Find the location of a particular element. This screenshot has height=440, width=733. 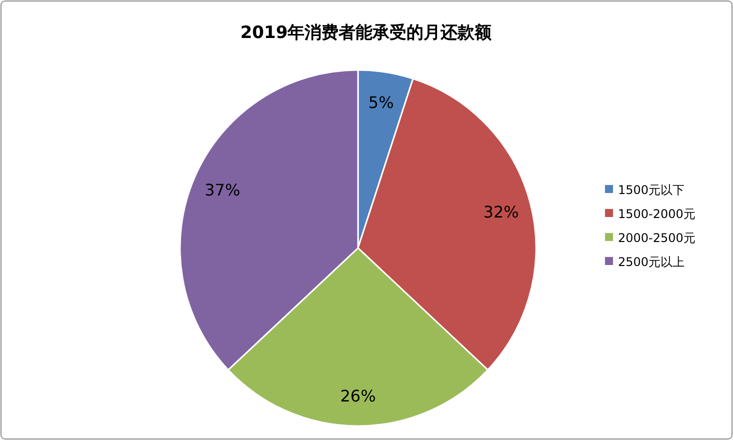

data-label: 5% is located at coordinates (381, 102).